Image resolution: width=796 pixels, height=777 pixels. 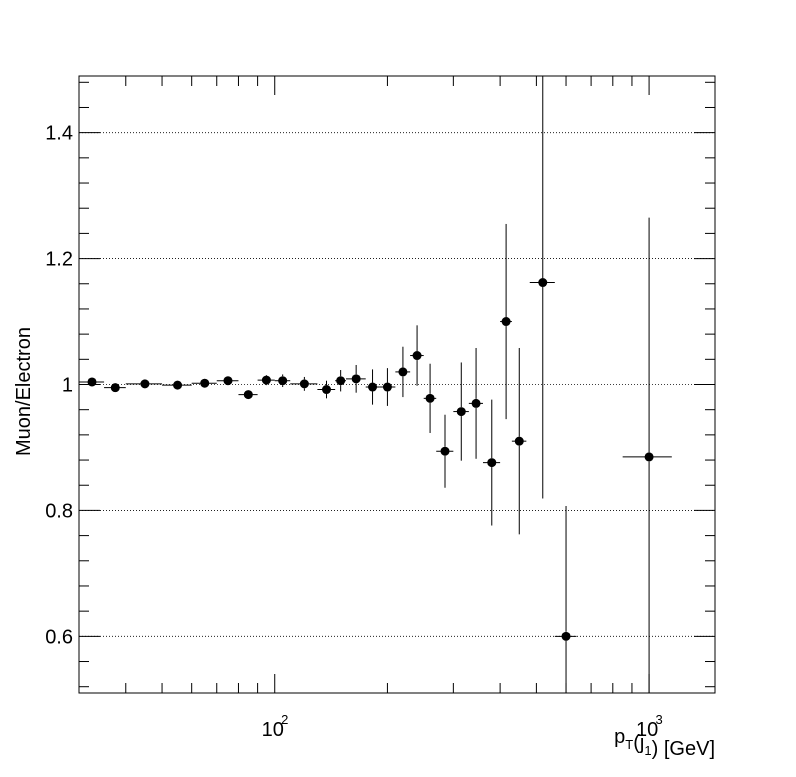 I want to click on x-axis-title-text: p, so click(x=619, y=737).